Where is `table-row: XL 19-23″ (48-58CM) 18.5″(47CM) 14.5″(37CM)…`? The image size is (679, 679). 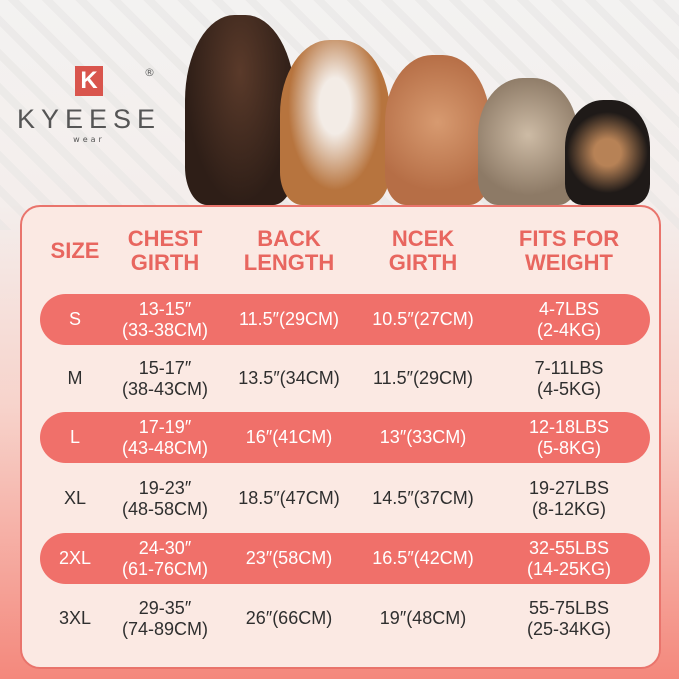
table-row: XL 19-23″ (48-58CM) 18.5″(47CM) 14.5″(37CM)… is located at coordinates (345, 498).